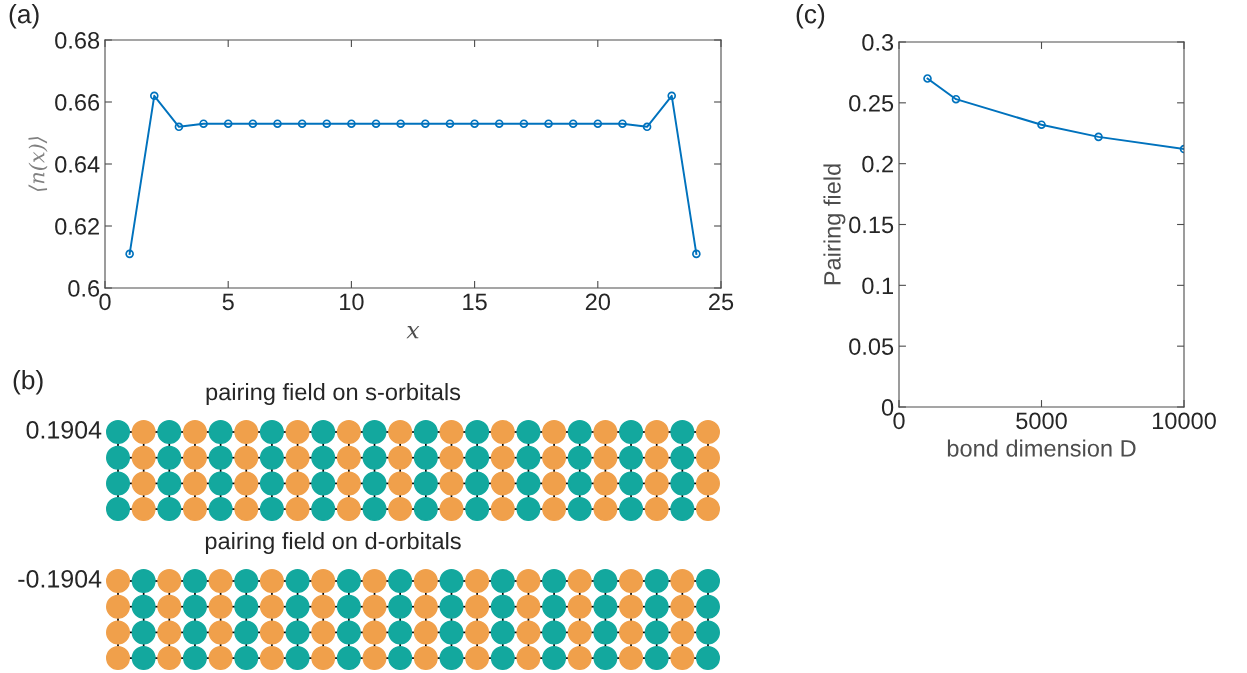 The image size is (1247, 673). What do you see at coordinates (475, 302) in the screenshot?
I see `x-tick-label: 15` at bounding box center [475, 302].